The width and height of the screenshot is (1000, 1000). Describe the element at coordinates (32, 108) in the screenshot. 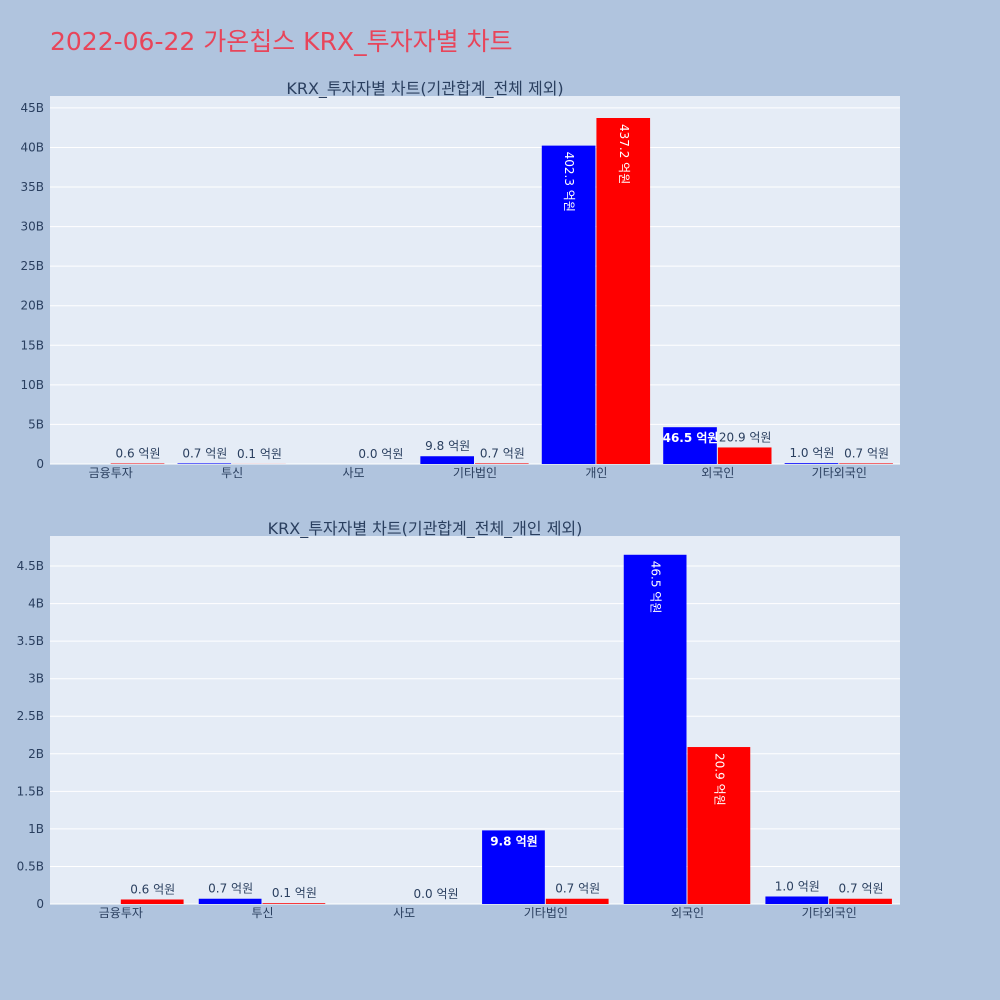

I see `y-tick-label: 45B` at that location.